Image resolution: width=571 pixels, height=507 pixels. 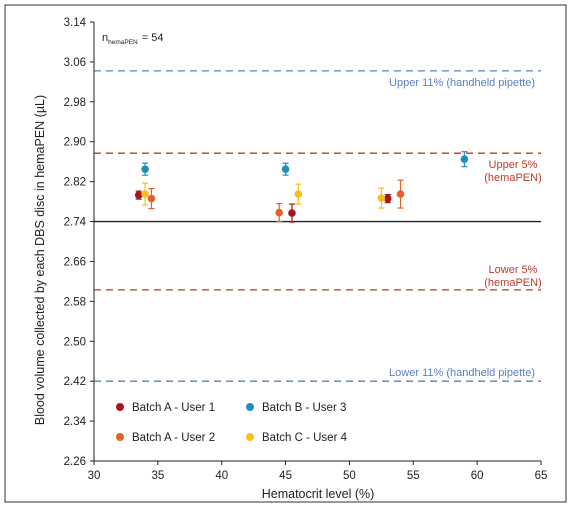 I want to click on y-tick-label: 2.82, so click(x=75, y=183).